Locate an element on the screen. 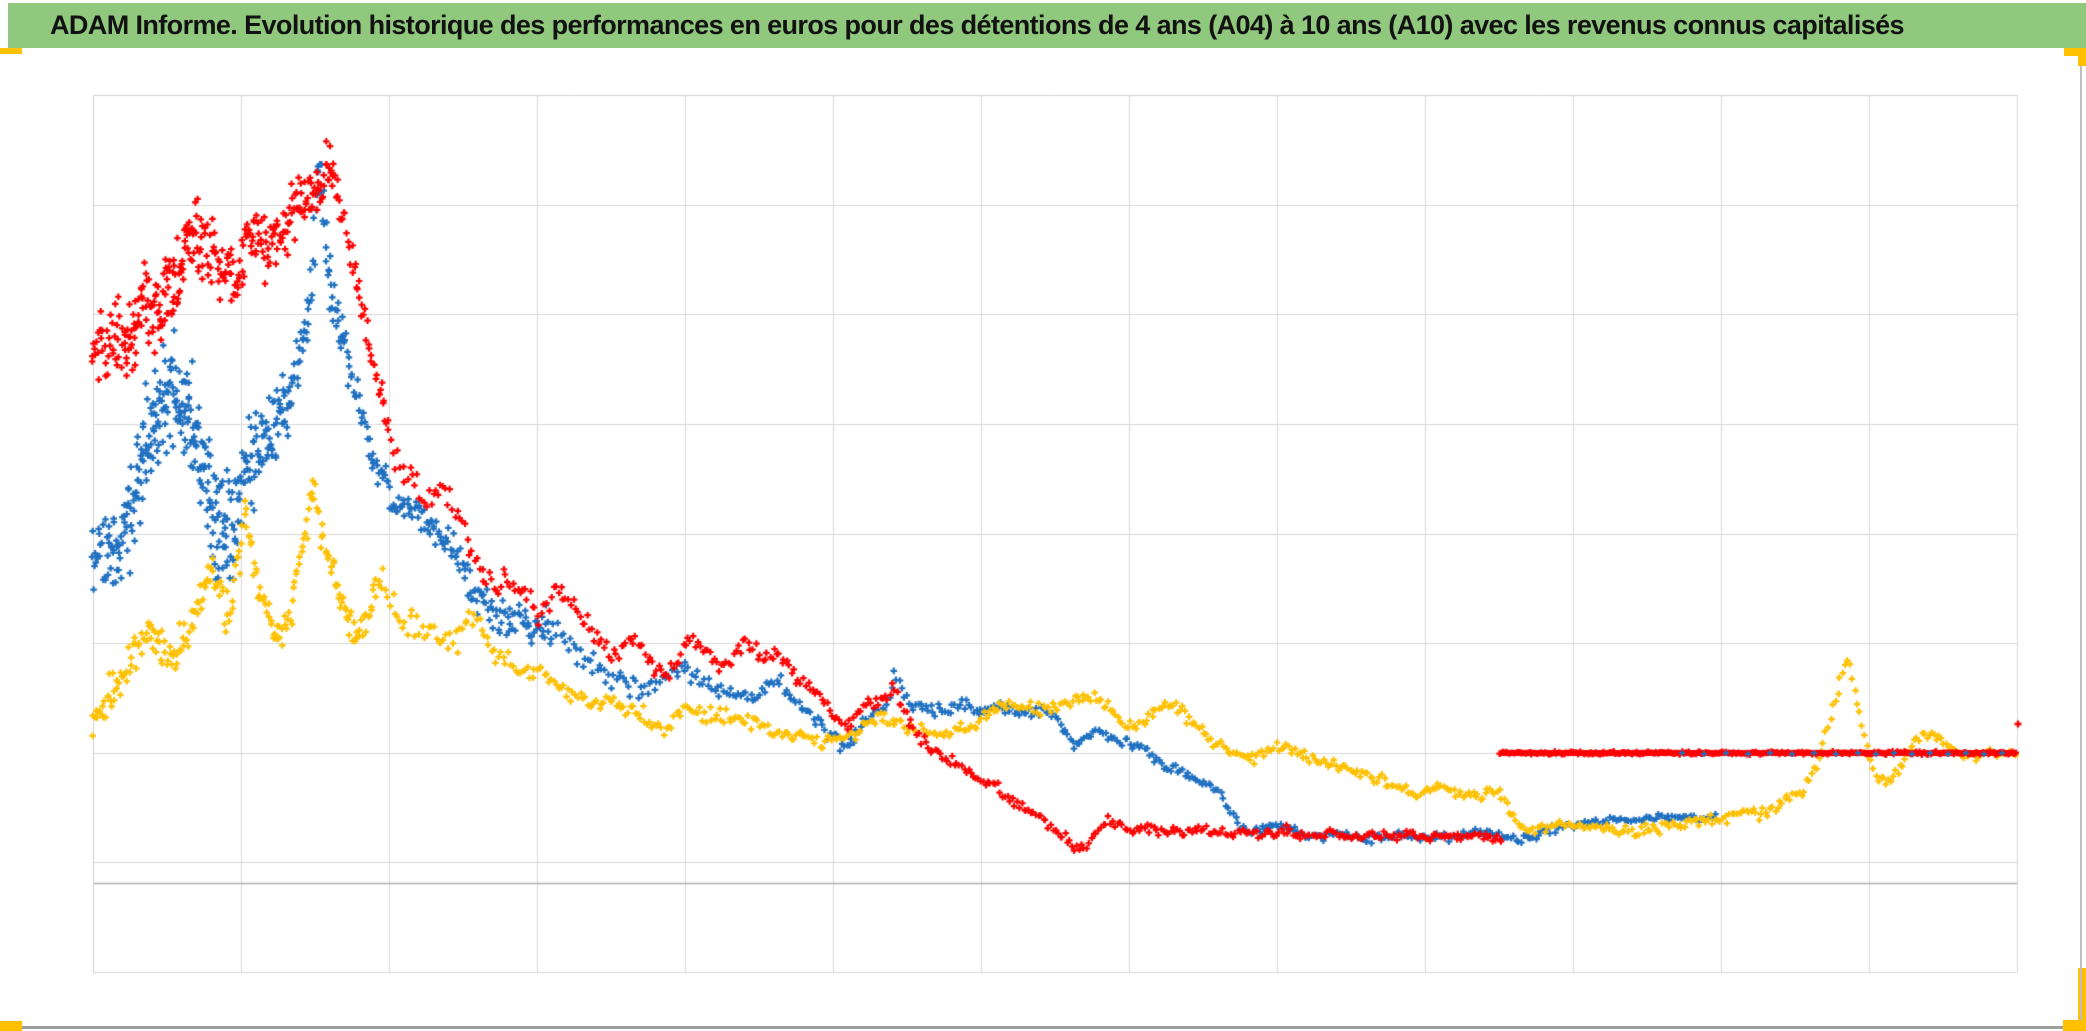 This screenshot has height=1031, width=2086. corner-accent-top-left is located at coordinates (11, 51).